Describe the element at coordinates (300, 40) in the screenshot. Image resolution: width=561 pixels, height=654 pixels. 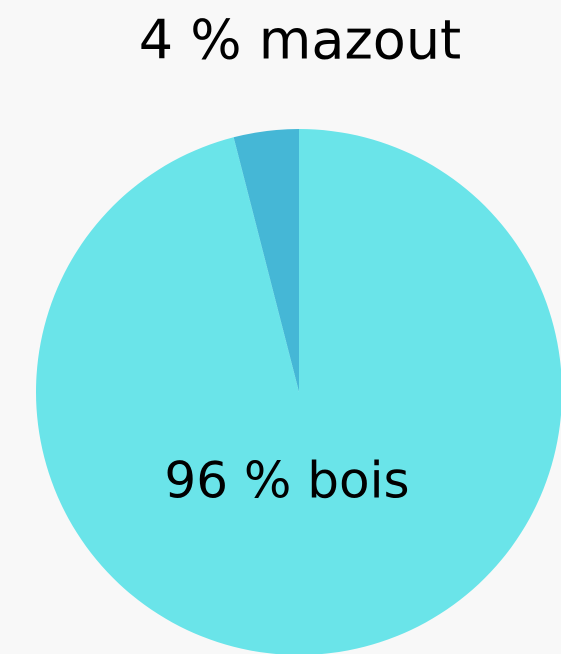
I see `slice-label: 4 % mazout` at that location.